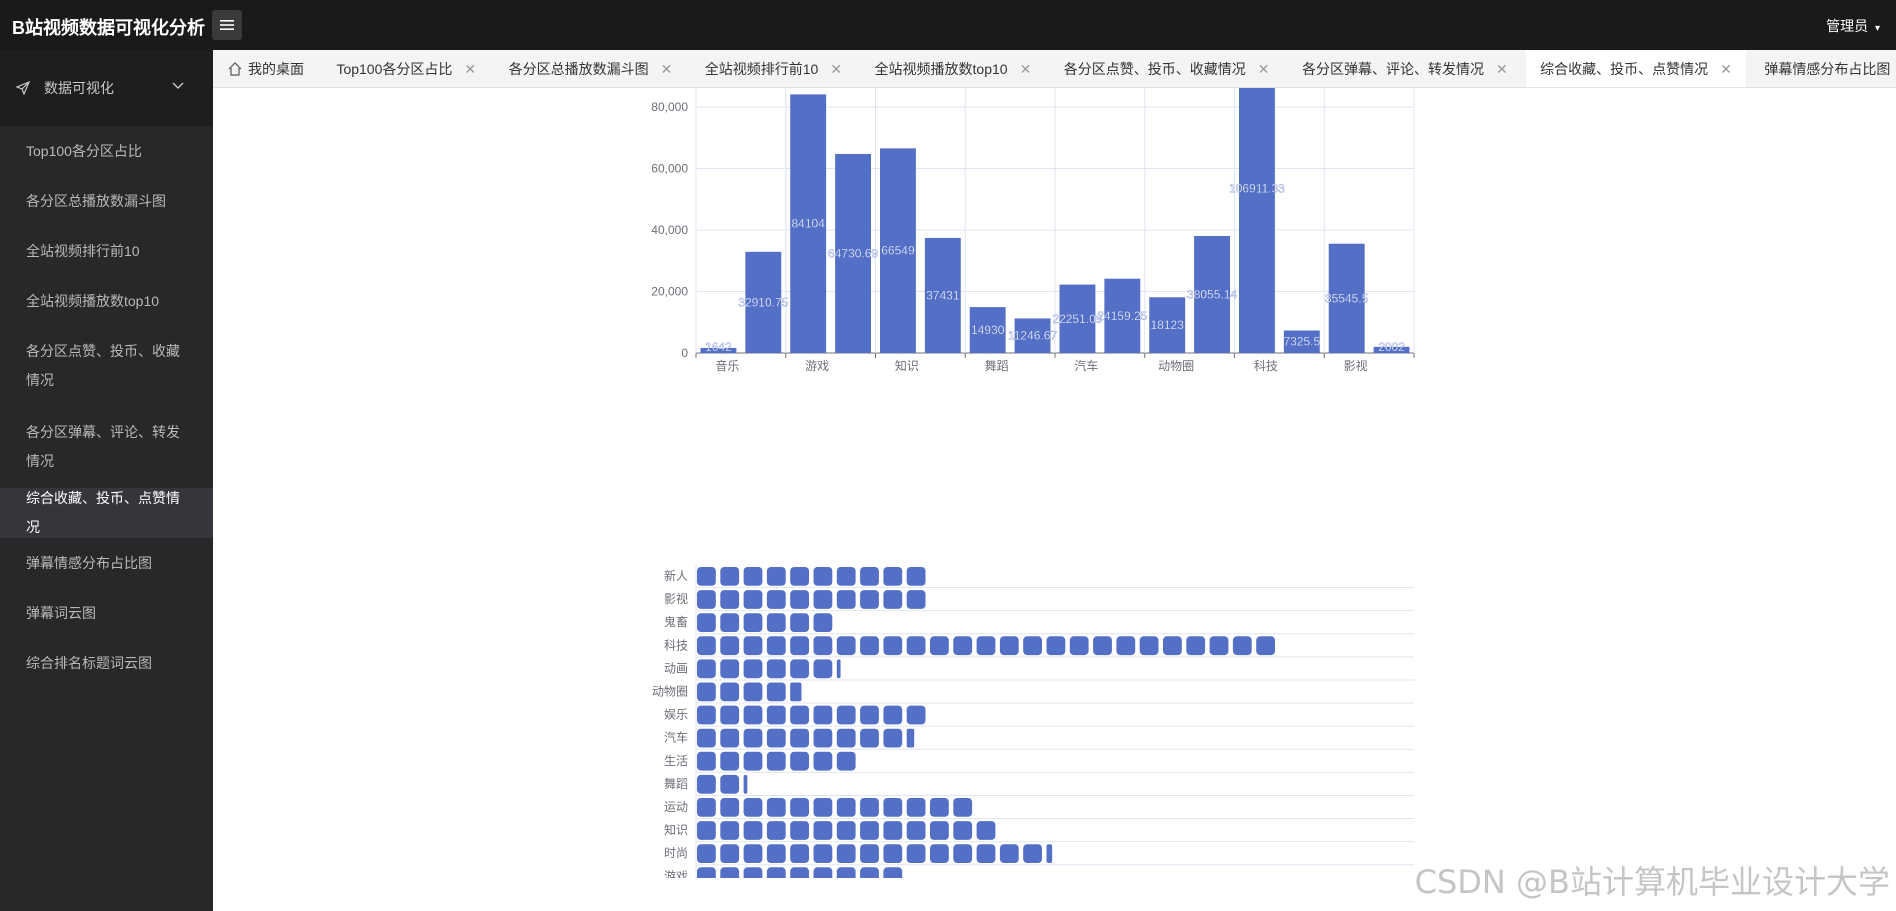  What do you see at coordinates (676, 621) in the screenshot?
I see `y-tick-label: 鬼畜` at bounding box center [676, 621].